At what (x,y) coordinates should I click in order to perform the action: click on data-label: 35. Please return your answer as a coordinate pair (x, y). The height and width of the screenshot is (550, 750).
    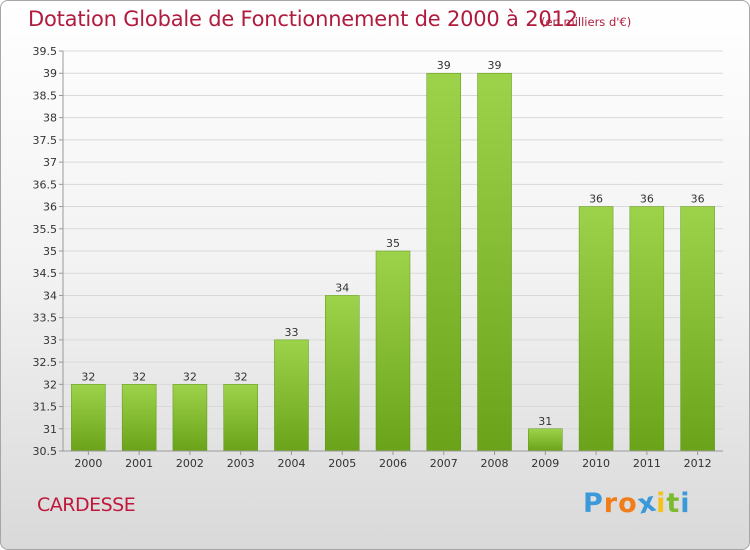
    Looking at the image, I should click on (393, 243).